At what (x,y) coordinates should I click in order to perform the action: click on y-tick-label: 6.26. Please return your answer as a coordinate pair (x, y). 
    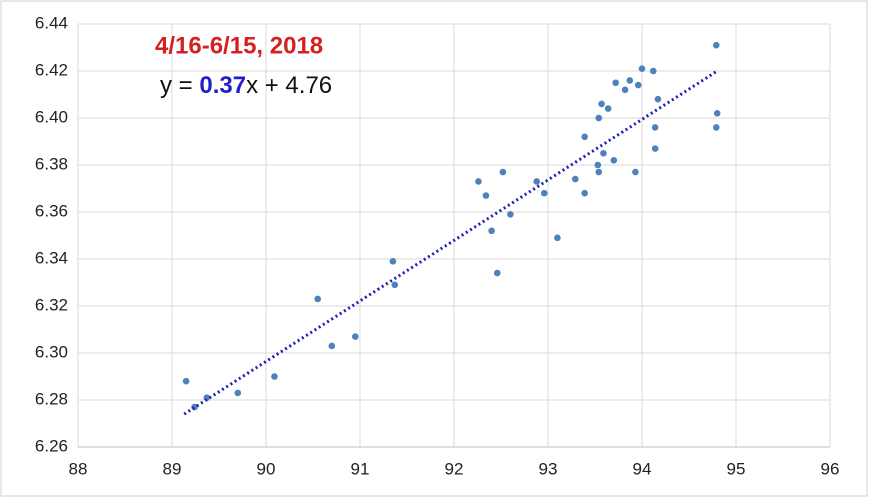
    Looking at the image, I should click on (51, 445).